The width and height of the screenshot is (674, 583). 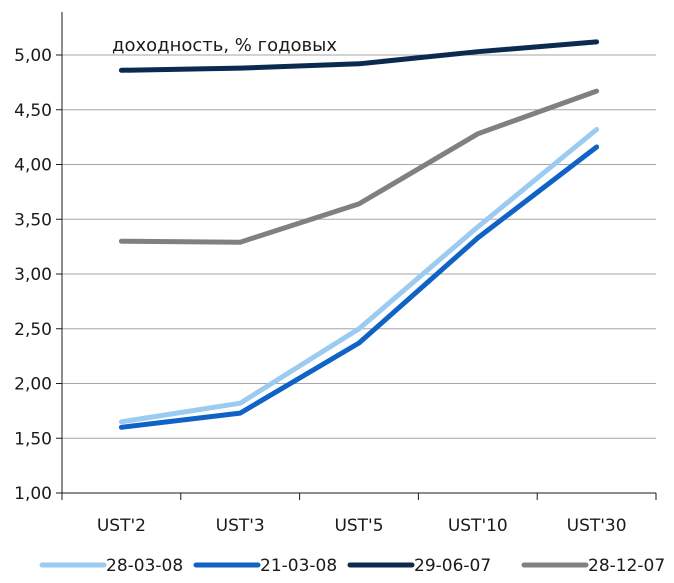 What do you see at coordinates (33, 166) in the screenshot?
I see `y-tick-label: 4,00` at bounding box center [33, 166].